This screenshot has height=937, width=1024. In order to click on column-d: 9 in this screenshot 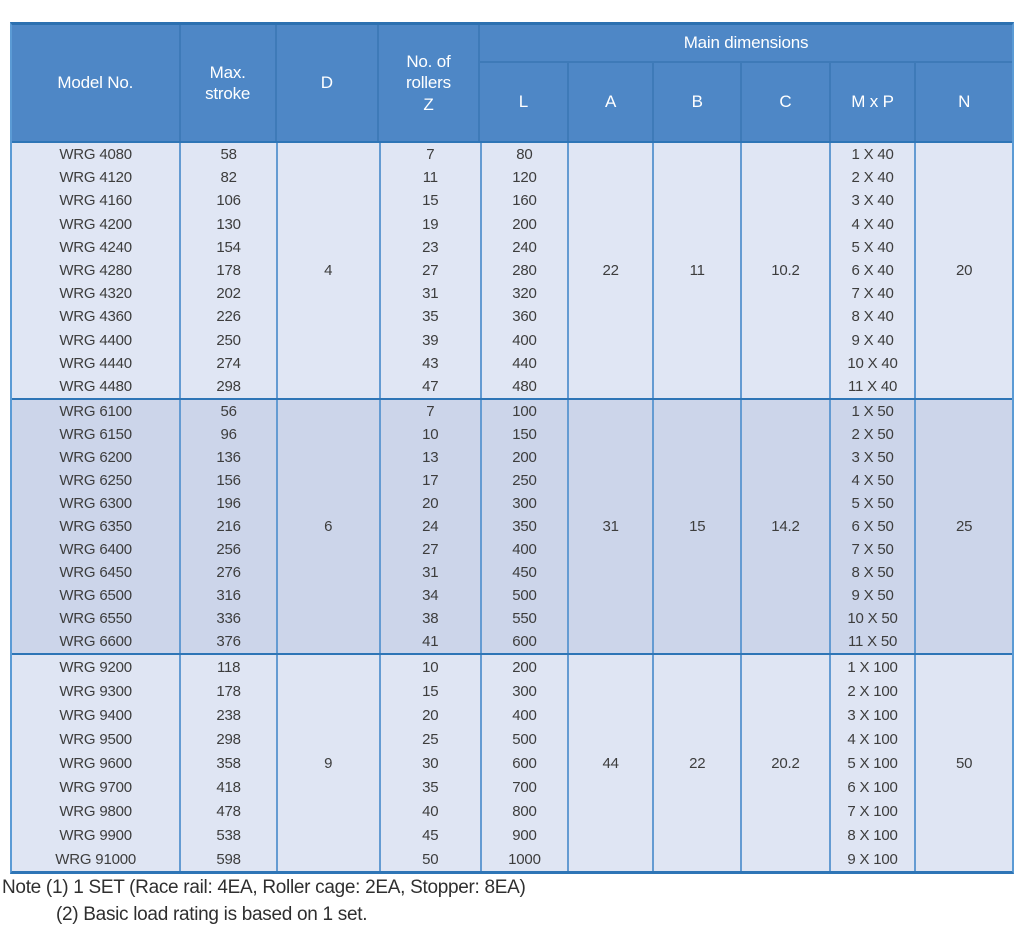, I will do `click(327, 763)`.